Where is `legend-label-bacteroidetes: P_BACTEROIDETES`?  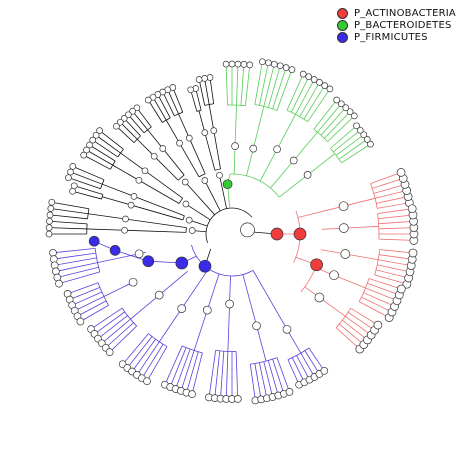
legend-label-bacteroidetes: P_BACTEROIDETES is located at coordinates (403, 25).